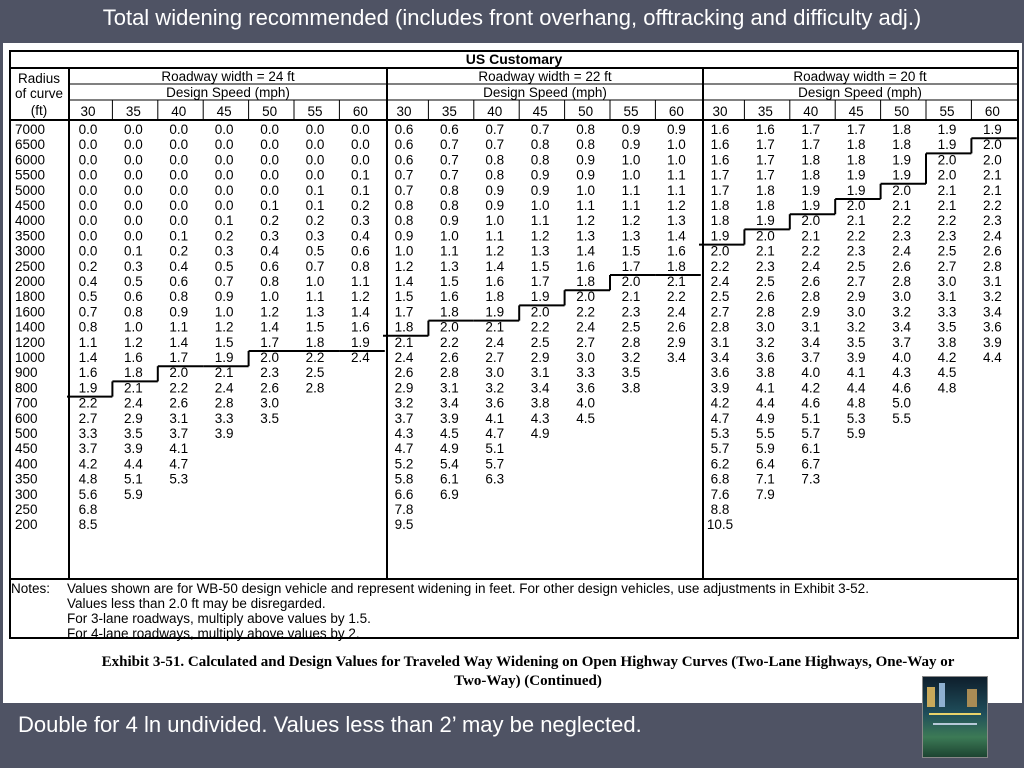 Image resolution: width=1024 pixels, height=768 pixels. What do you see at coordinates (947, 327) in the screenshot?
I see `widening-value: 3.5` at bounding box center [947, 327].